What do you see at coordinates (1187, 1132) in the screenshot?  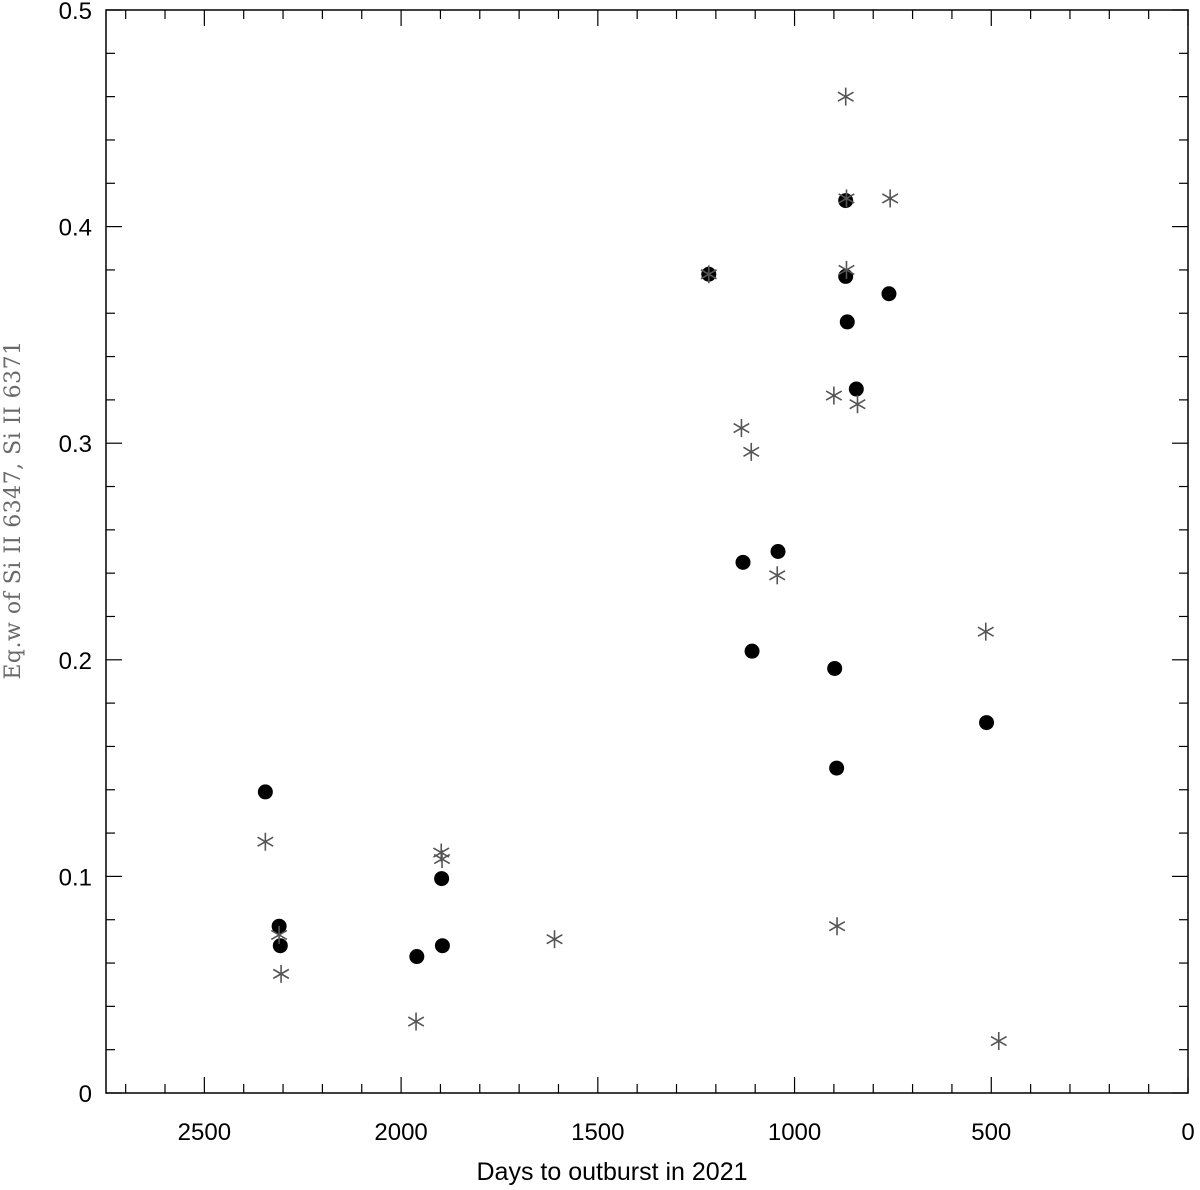 I see `x-tick-label: 0` at bounding box center [1187, 1132].